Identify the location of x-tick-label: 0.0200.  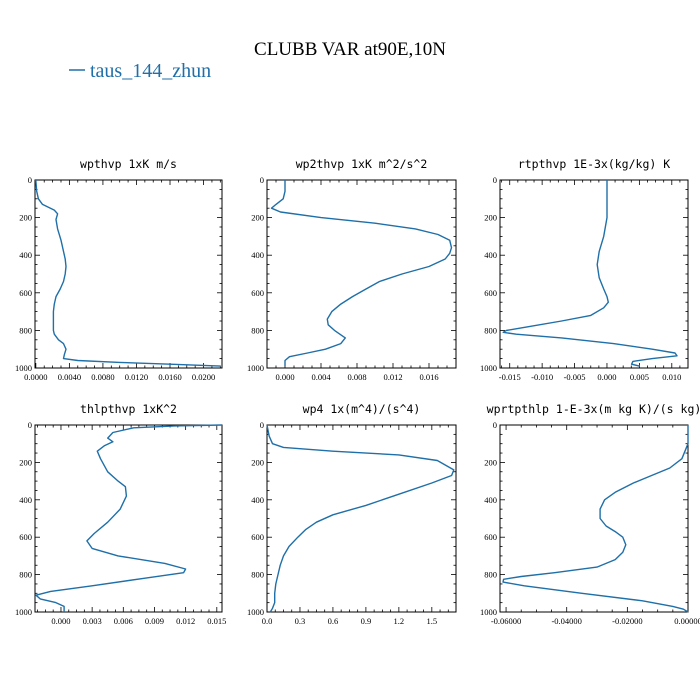
(203, 377).